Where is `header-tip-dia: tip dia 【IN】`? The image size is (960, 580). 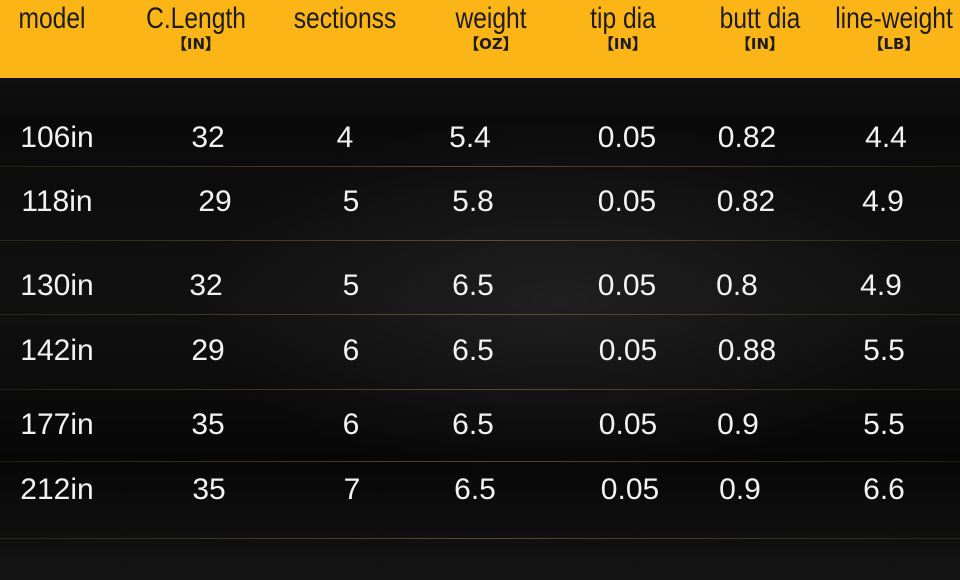 header-tip-dia: tip dia 【IN】 is located at coordinates (623, 26).